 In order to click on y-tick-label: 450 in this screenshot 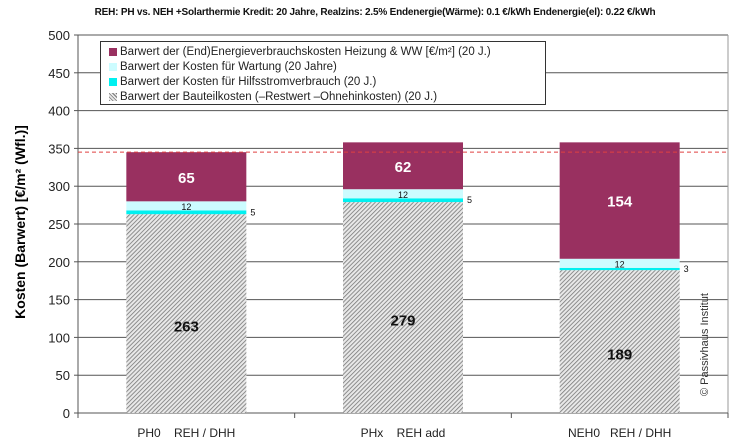, I will do `click(59, 73)`.